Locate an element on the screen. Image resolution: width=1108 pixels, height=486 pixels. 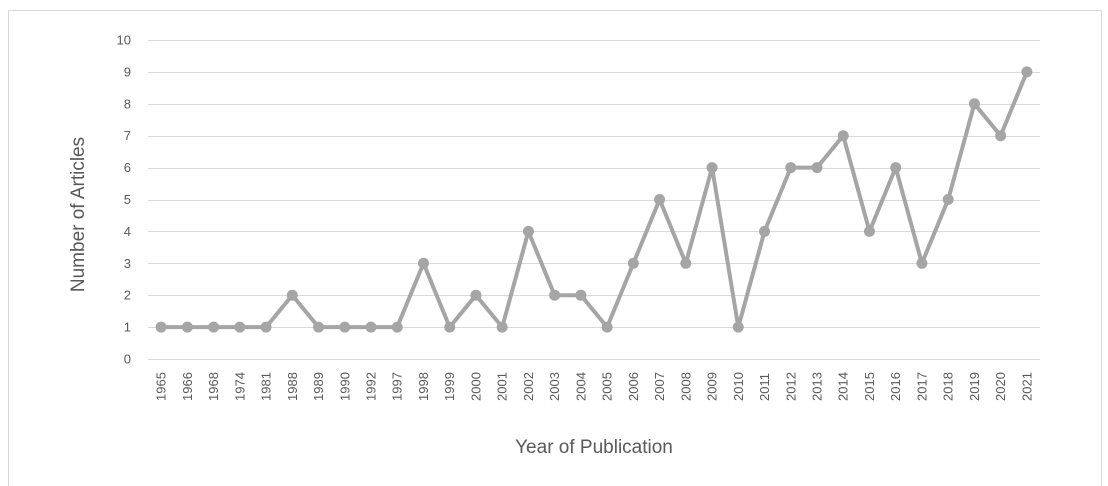
x-tick-label: 1974 is located at coordinates (239, 386).